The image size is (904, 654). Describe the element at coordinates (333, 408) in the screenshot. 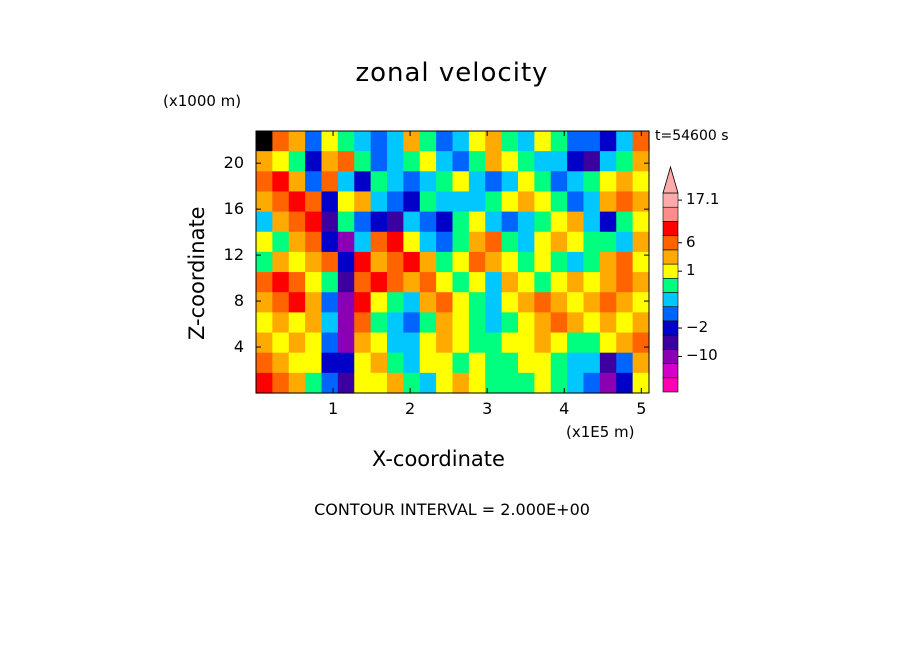

I see `x-tick-label: 1` at that location.